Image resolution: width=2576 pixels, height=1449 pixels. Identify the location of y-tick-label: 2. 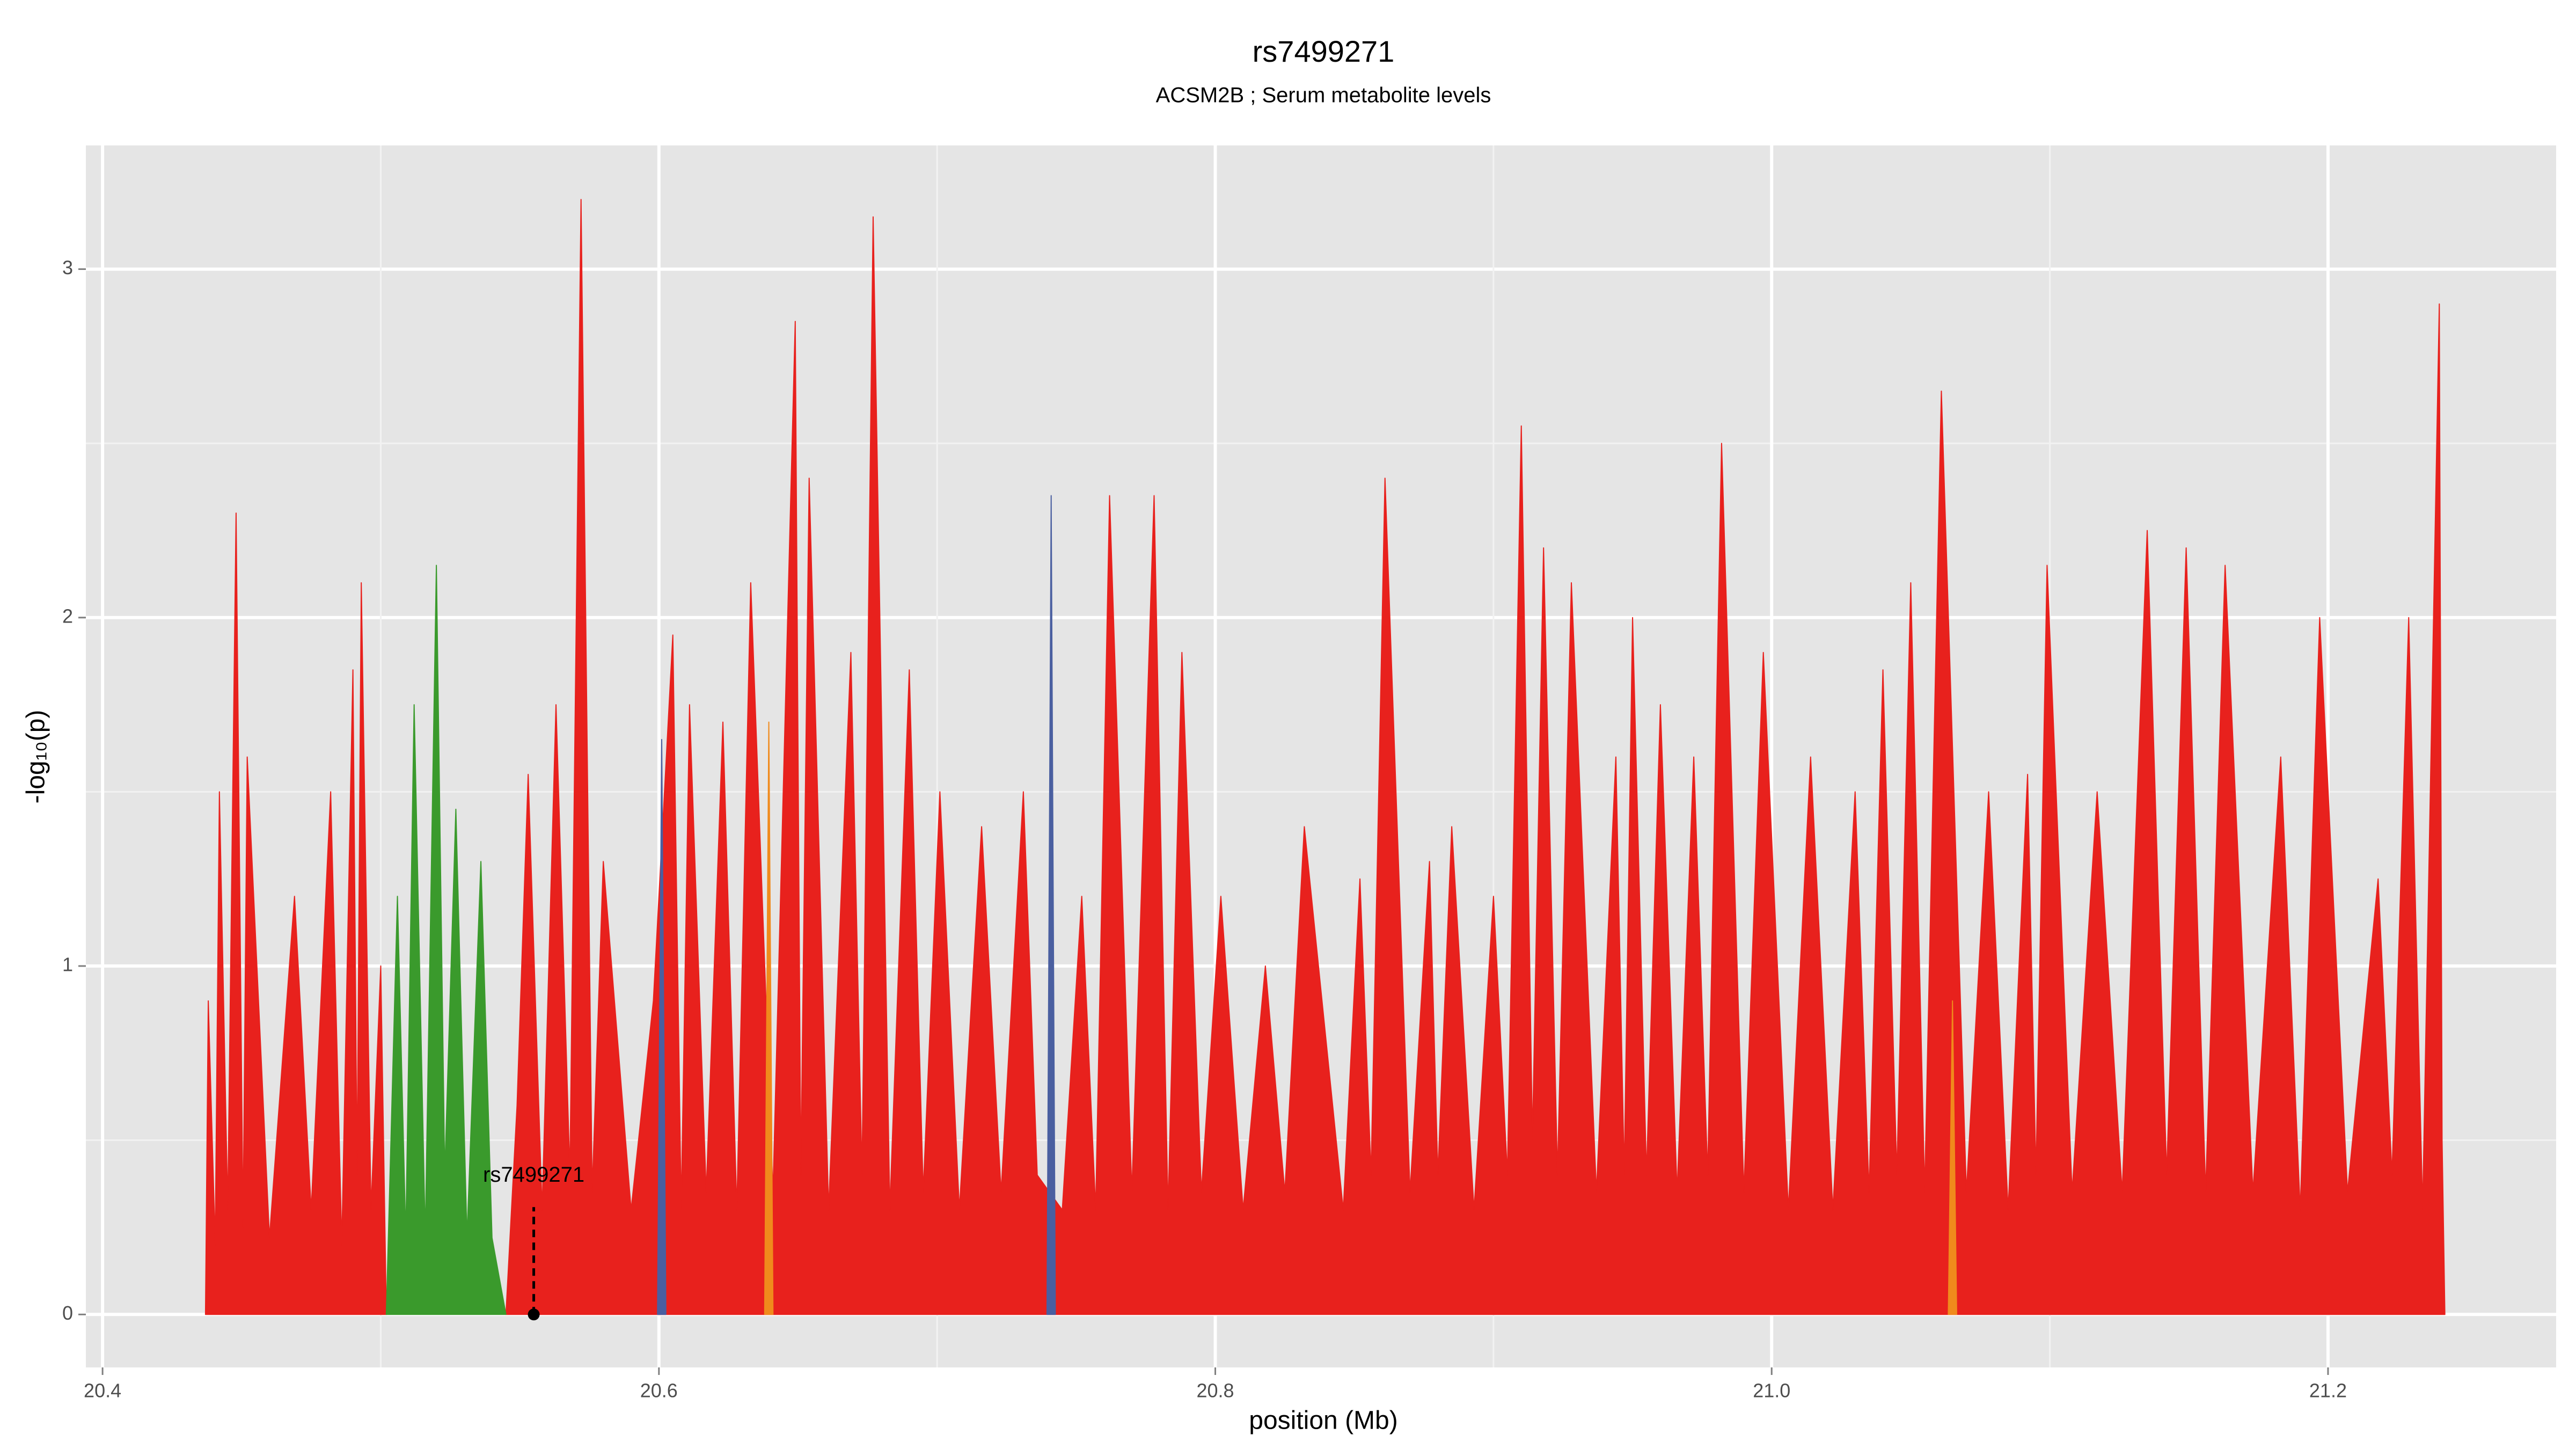
(67, 616).